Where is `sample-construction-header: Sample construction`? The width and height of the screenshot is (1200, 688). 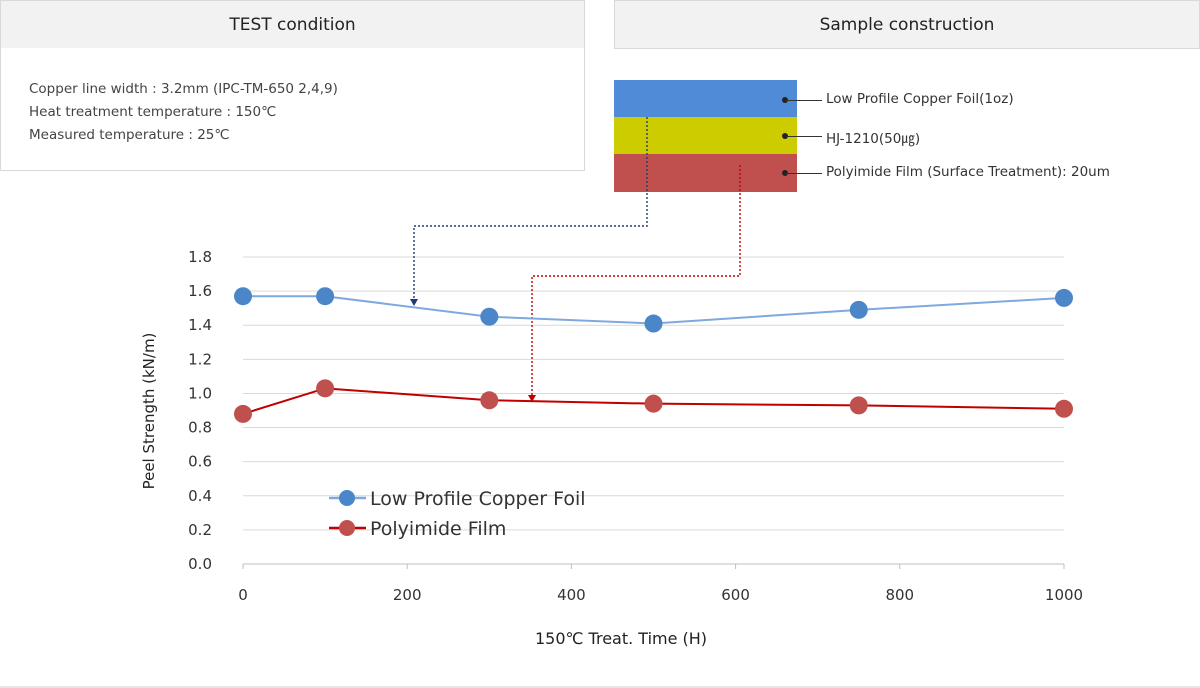
sample-construction-header: Sample construction is located at coordinates (907, 24).